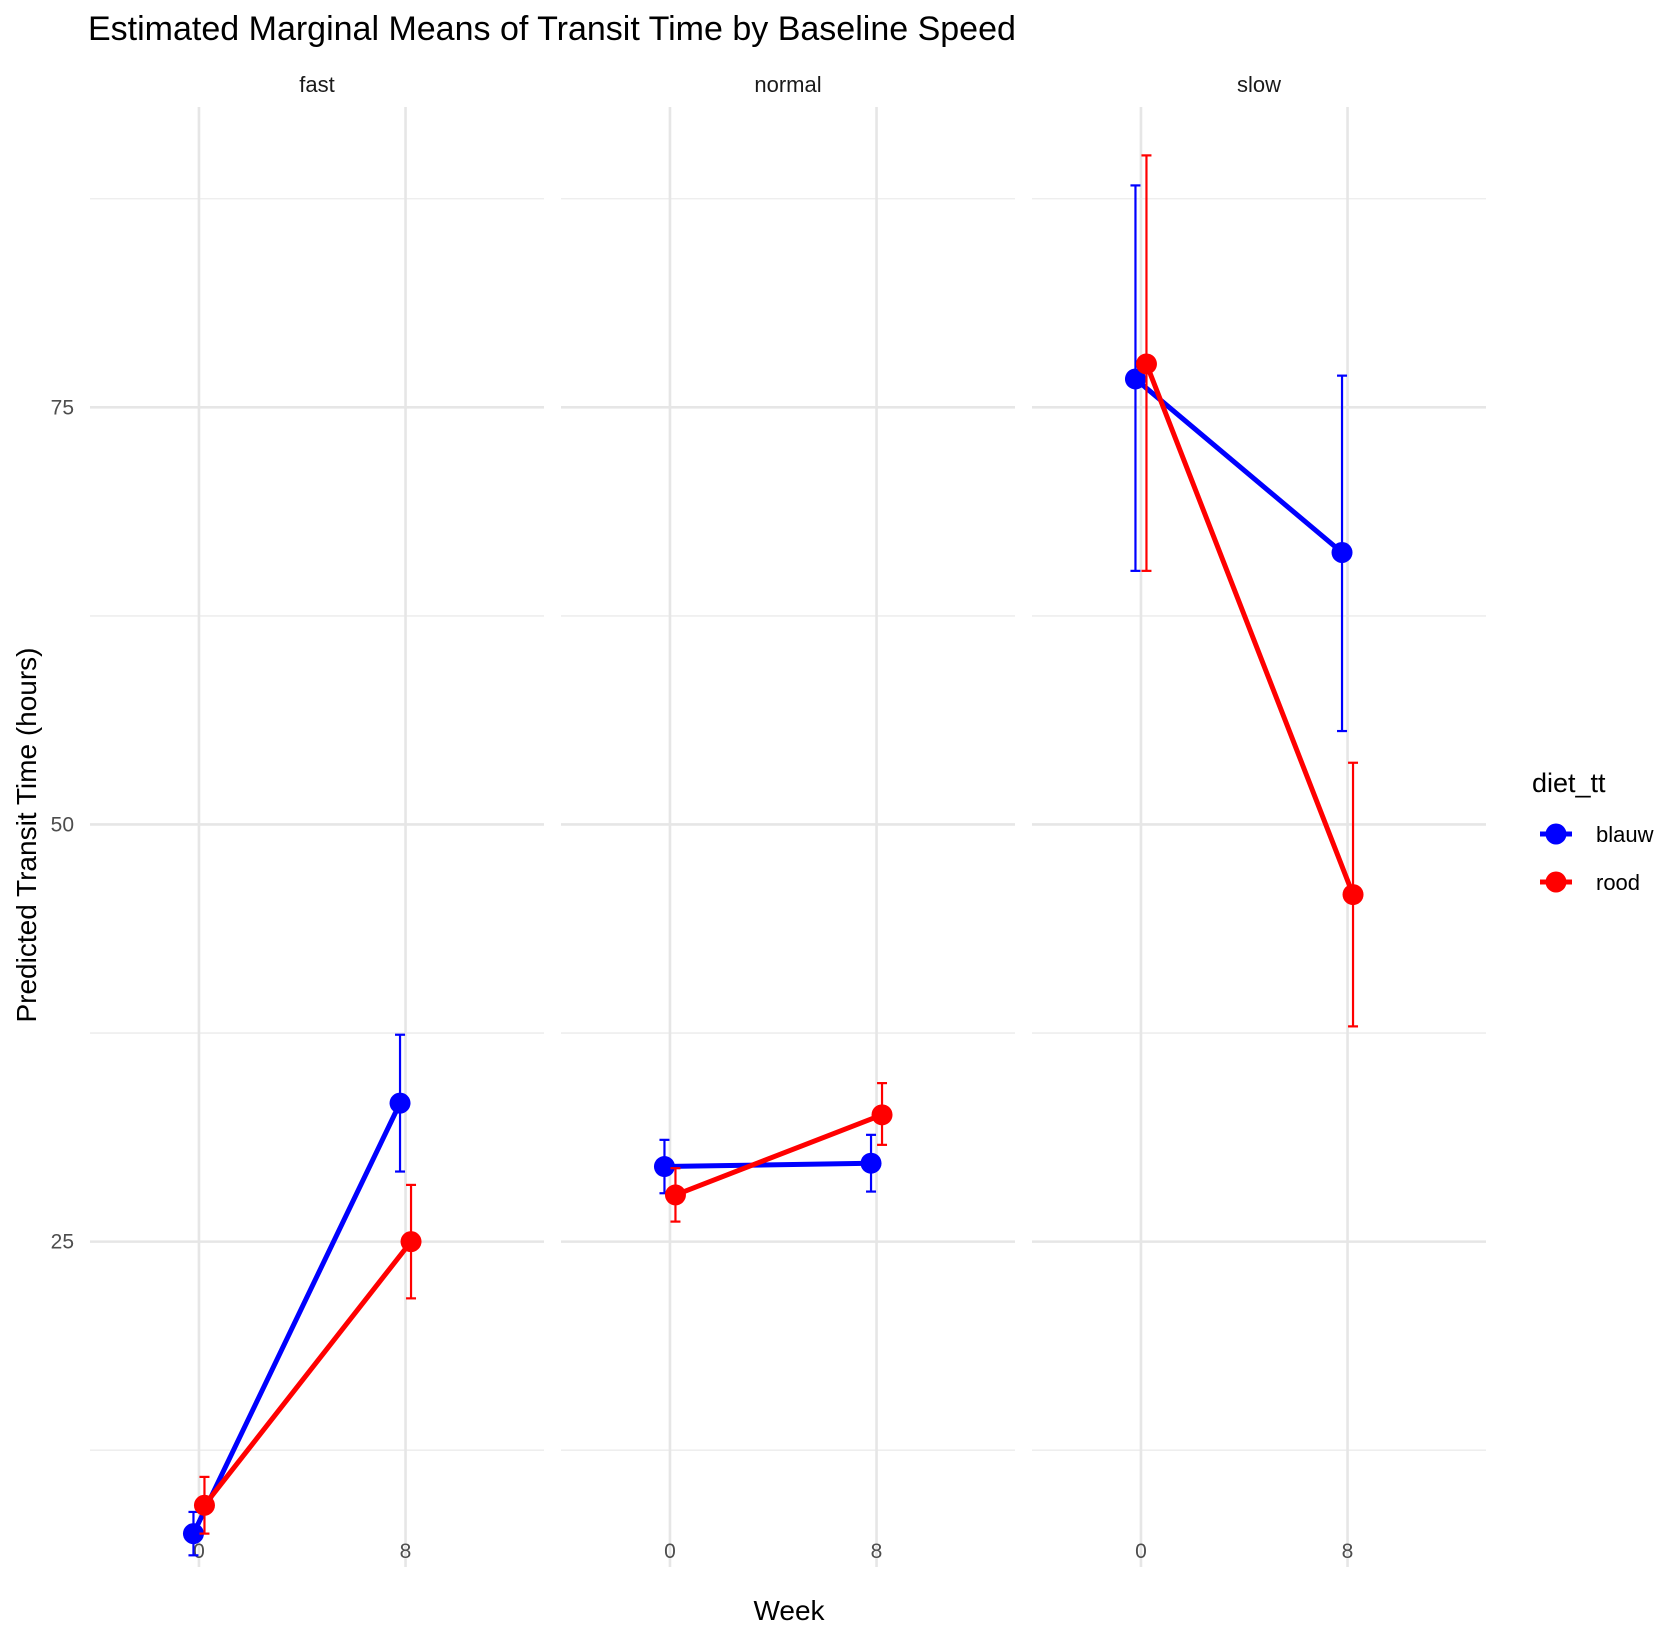 The image size is (1676, 1634). What do you see at coordinates (789, 1610) in the screenshot?
I see `x-axis-title: Week` at bounding box center [789, 1610].